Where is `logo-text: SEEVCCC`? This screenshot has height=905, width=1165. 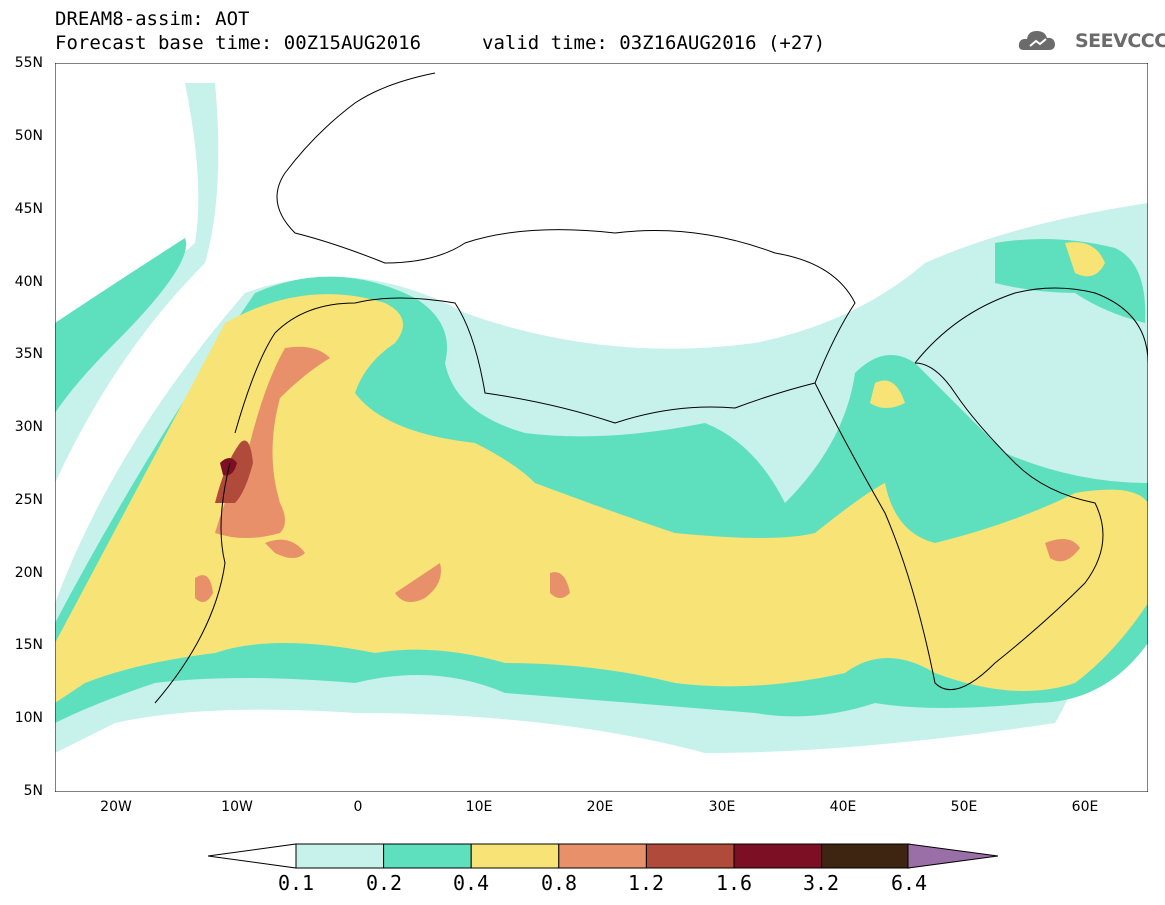
logo-text: SEEVCCC is located at coordinates (1120, 41).